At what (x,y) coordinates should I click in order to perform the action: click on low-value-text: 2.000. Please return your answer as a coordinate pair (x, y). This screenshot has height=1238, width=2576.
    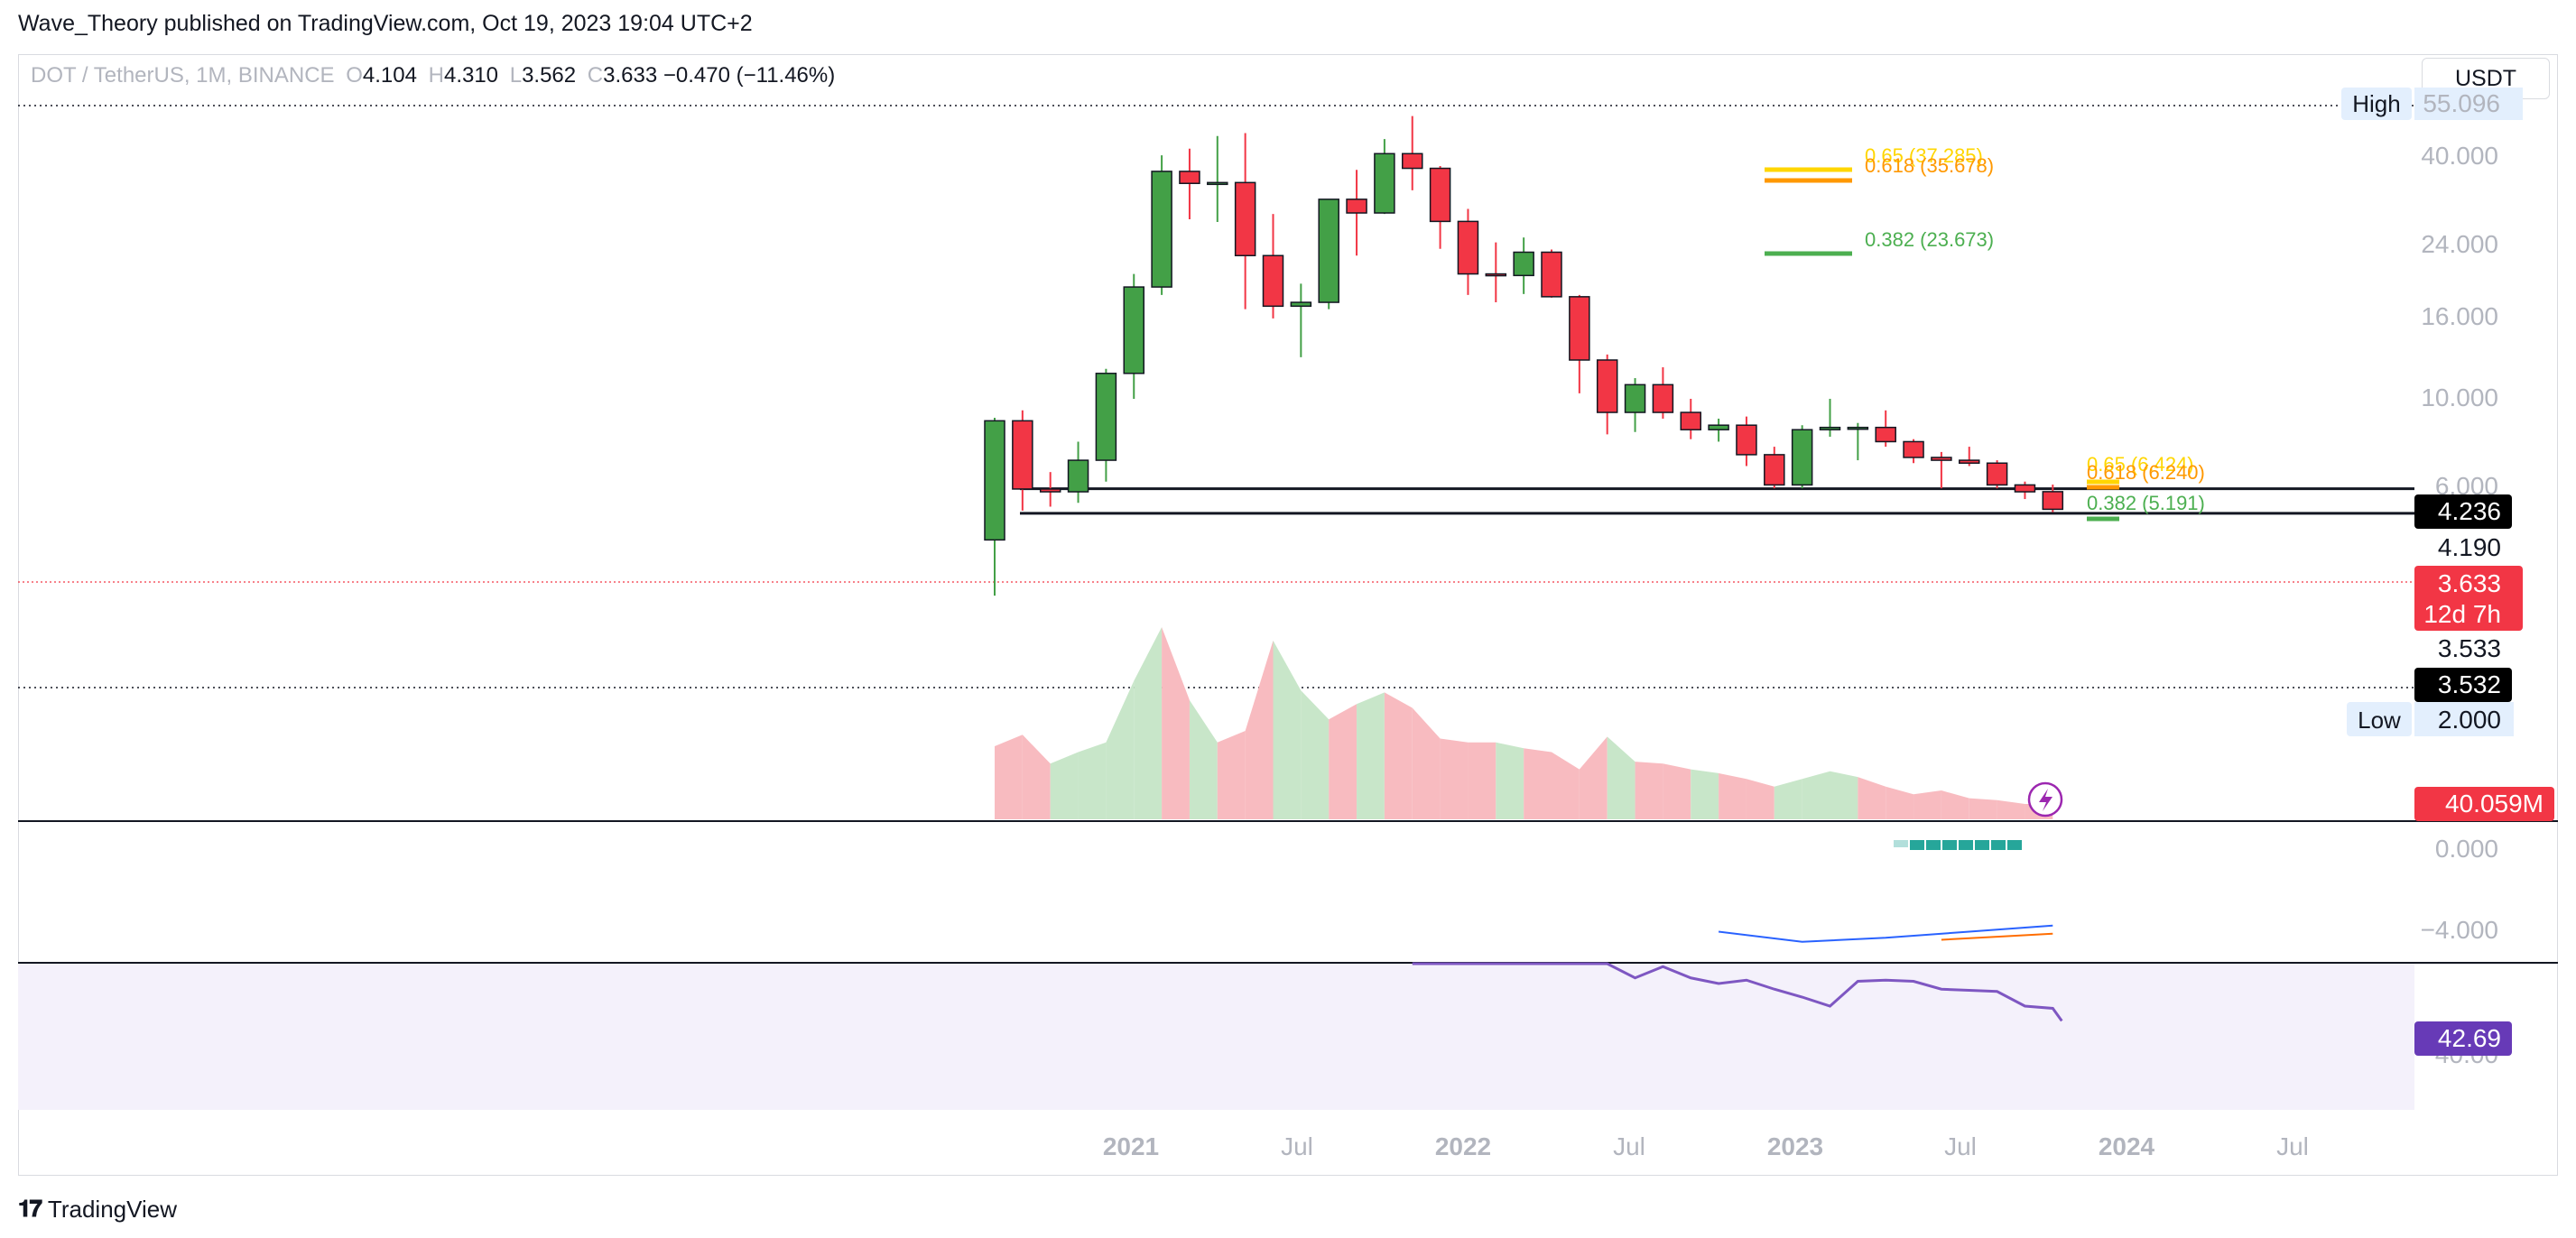
    Looking at the image, I should click on (2469, 720).